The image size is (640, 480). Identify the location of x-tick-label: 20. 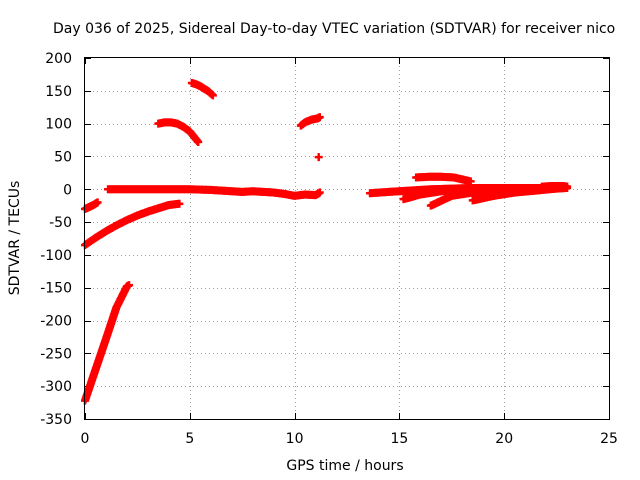
(504, 439).